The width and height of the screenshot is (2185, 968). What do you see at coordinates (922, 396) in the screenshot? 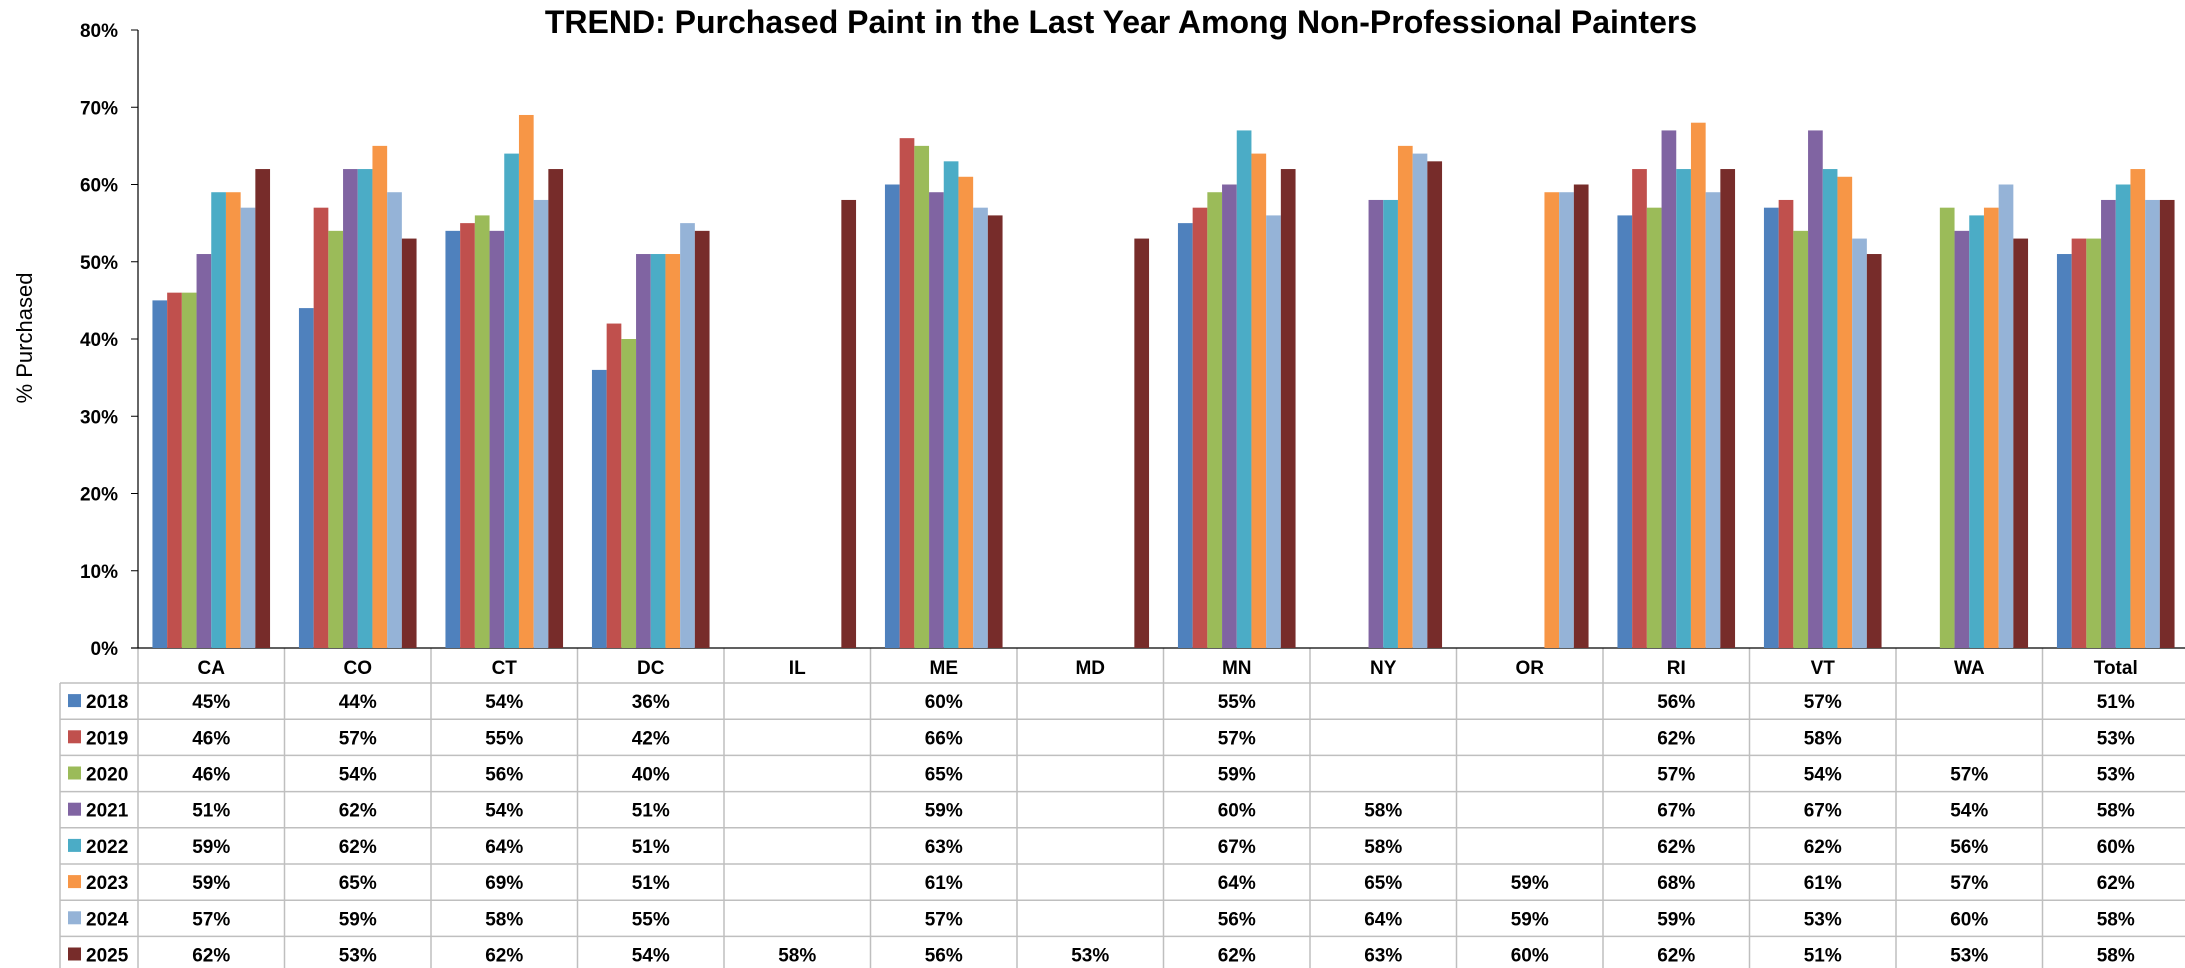
I see `bar-me-2020` at bounding box center [922, 396].